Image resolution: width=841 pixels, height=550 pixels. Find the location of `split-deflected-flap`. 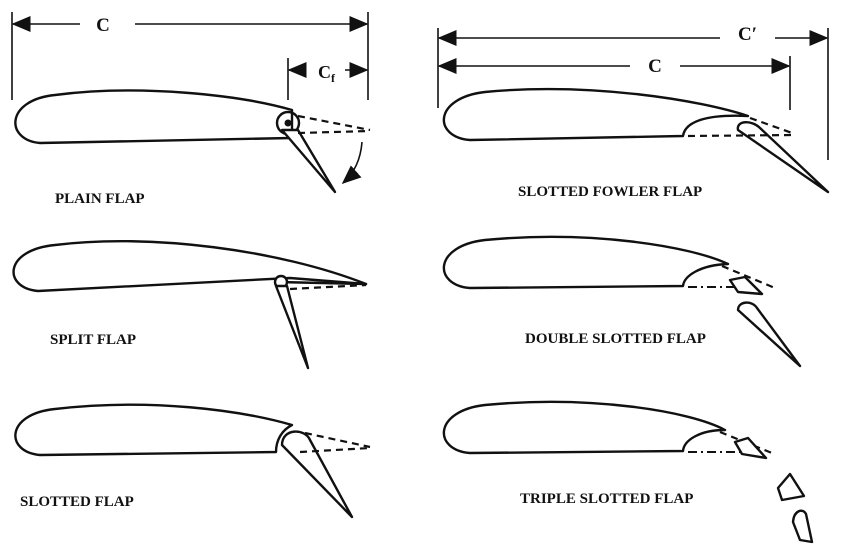

split-deflected-flap is located at coordinates (292, 327).